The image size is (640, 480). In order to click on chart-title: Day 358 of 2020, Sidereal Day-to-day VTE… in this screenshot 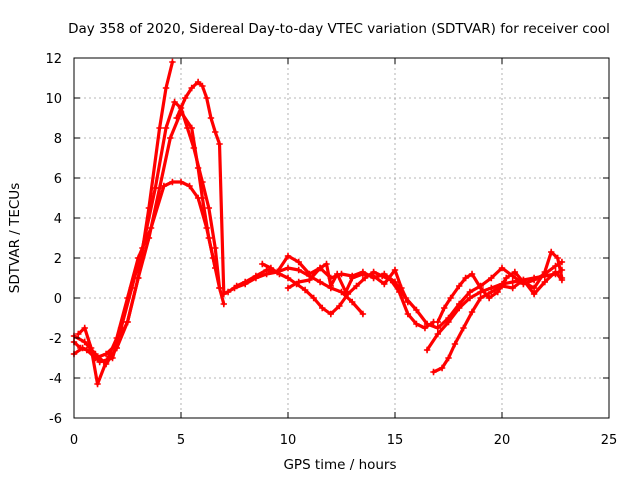, I will do `click(339, 29)`.